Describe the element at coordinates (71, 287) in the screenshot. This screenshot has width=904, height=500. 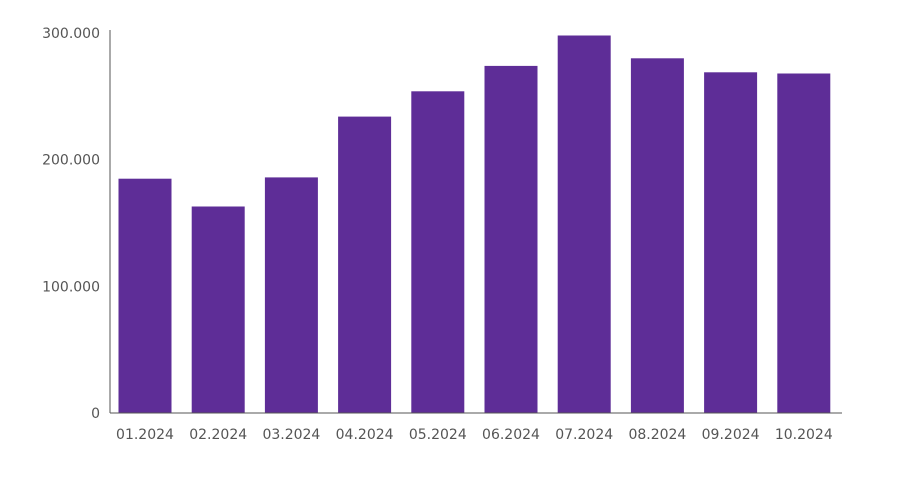
I see `y-tick-label: 100.000` at that location.